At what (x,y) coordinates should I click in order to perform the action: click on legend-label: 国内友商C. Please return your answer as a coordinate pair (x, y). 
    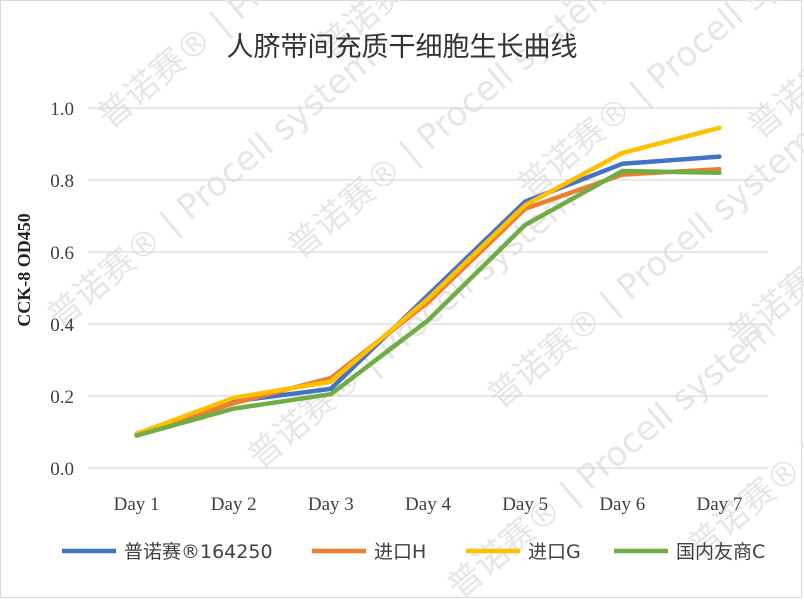
    Looking at the image, I should click on (720, 552).